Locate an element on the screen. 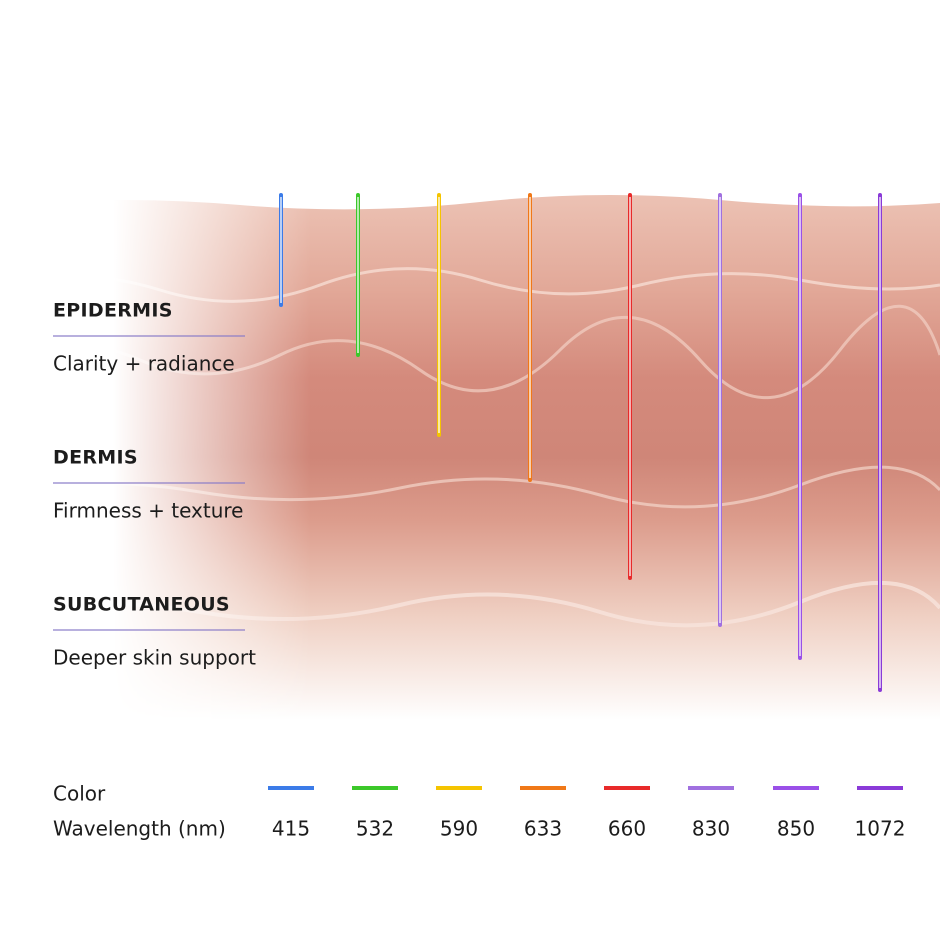  layer-title: DERMIS is located at coordinates (95, 458).